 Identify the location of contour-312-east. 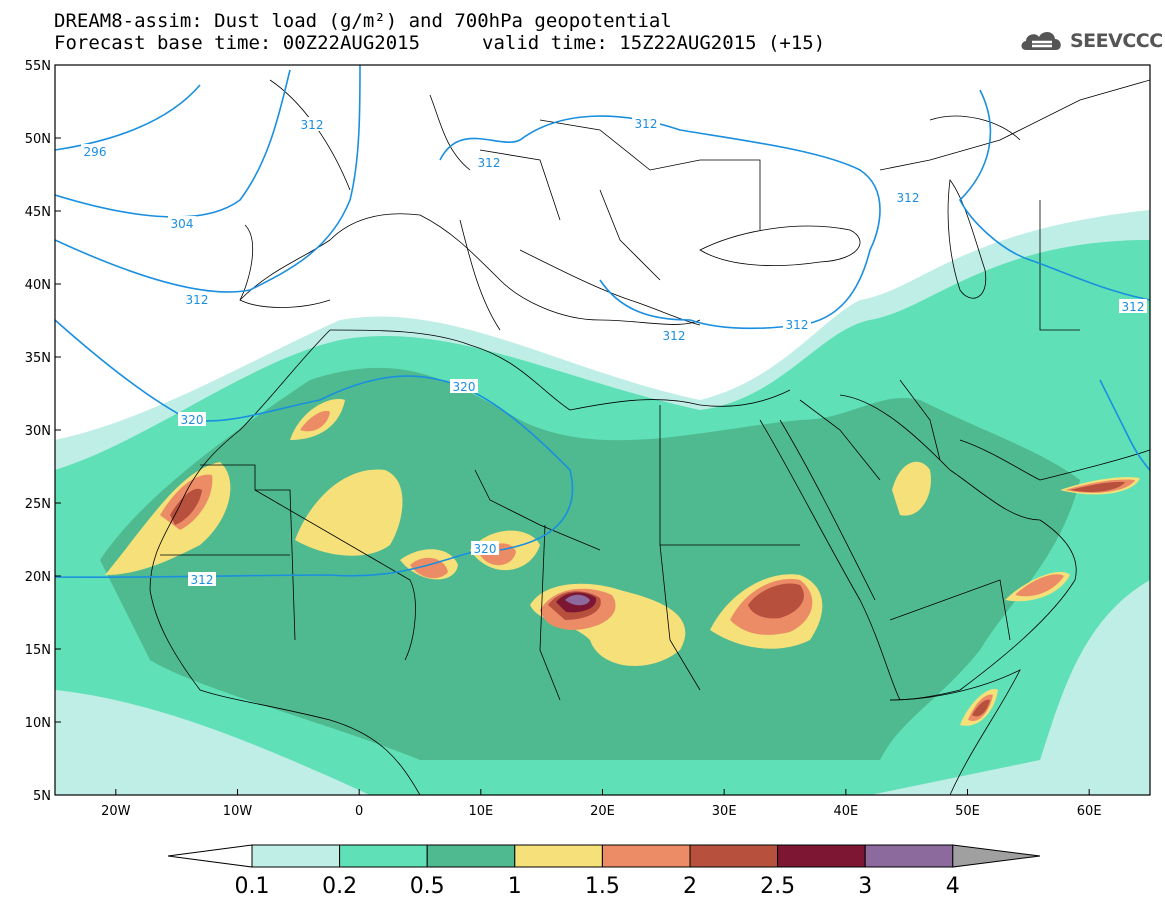
(1054, 195).